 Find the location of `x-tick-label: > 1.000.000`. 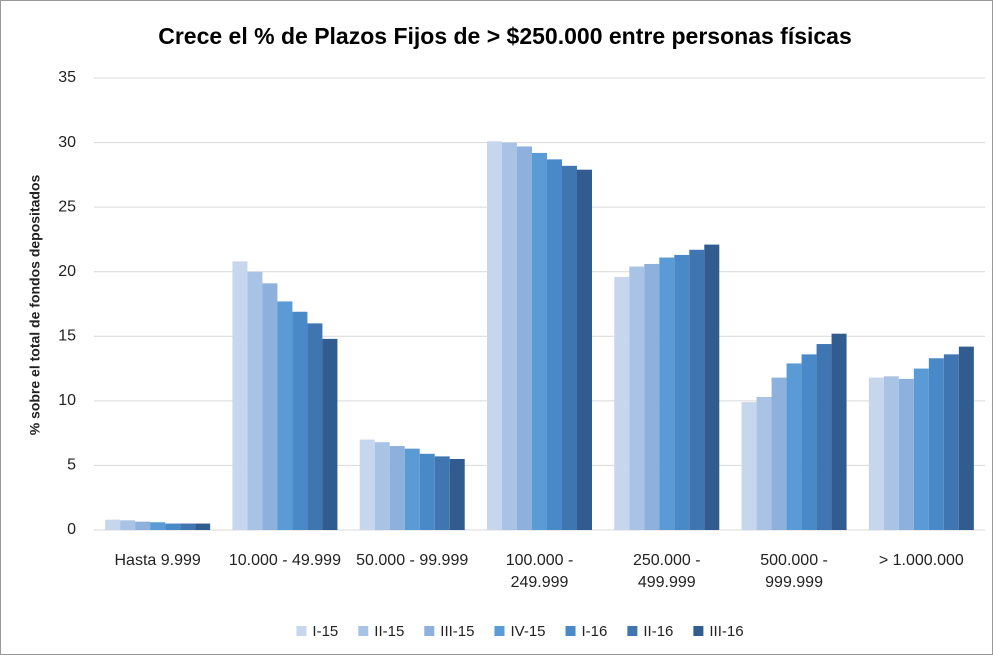

x-tick-label: > 1.000.000 is located at coordinates (921, 560).